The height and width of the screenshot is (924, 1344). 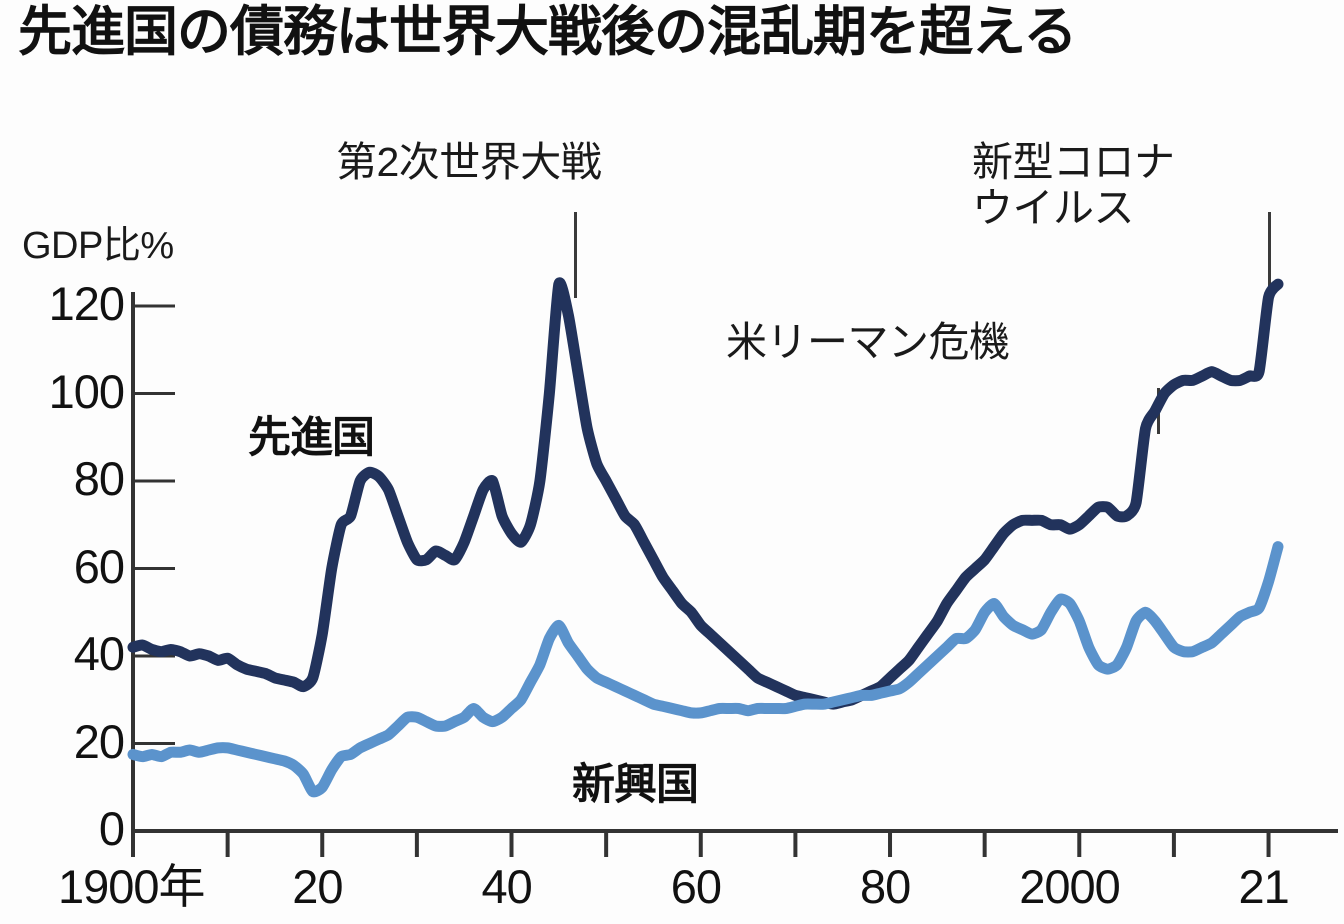 What do you see at coordinates (99, 478) in the screenshot?
I see `y-tick-label: 80` at bounding box center [99, 478].